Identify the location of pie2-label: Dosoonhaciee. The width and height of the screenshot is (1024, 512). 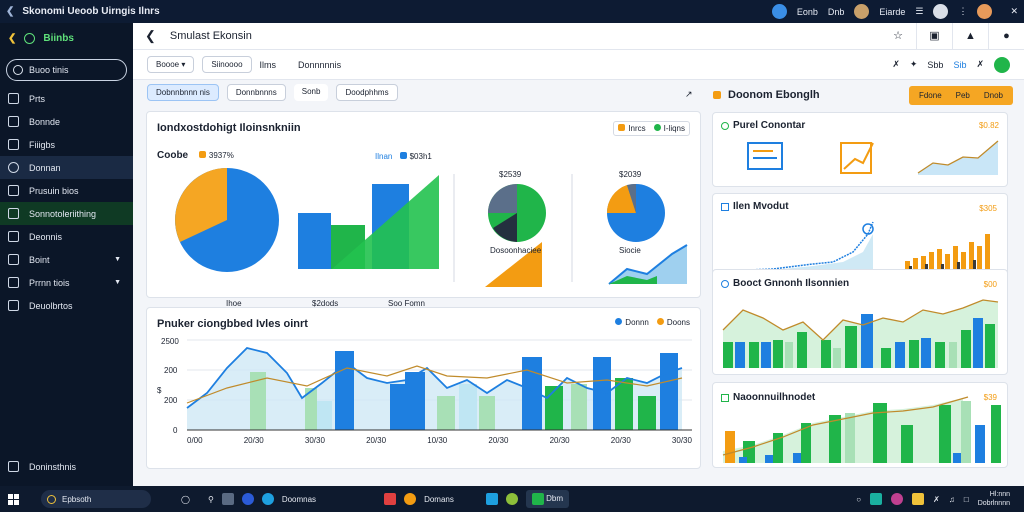
(516, 250).